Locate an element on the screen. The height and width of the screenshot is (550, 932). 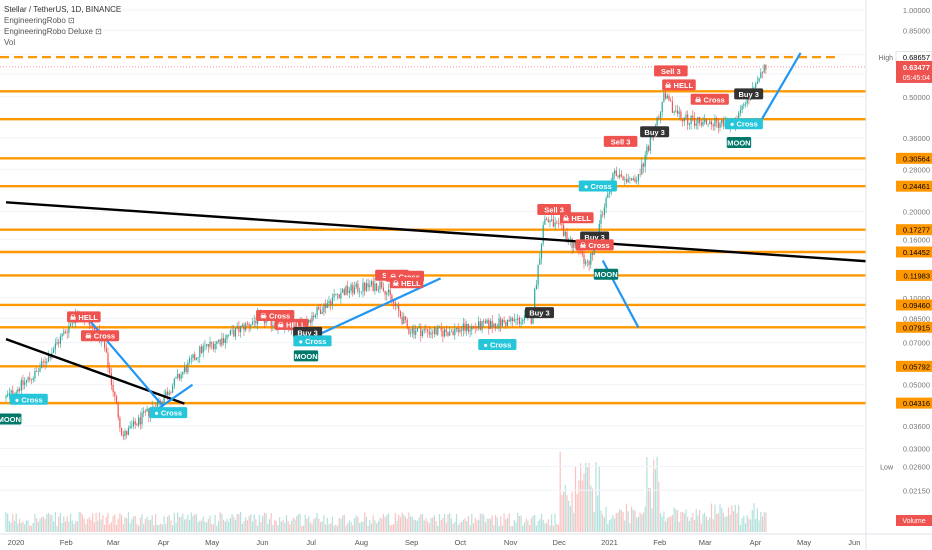
annotation-label: ☠ Cross is located at coordinates (595, 245).